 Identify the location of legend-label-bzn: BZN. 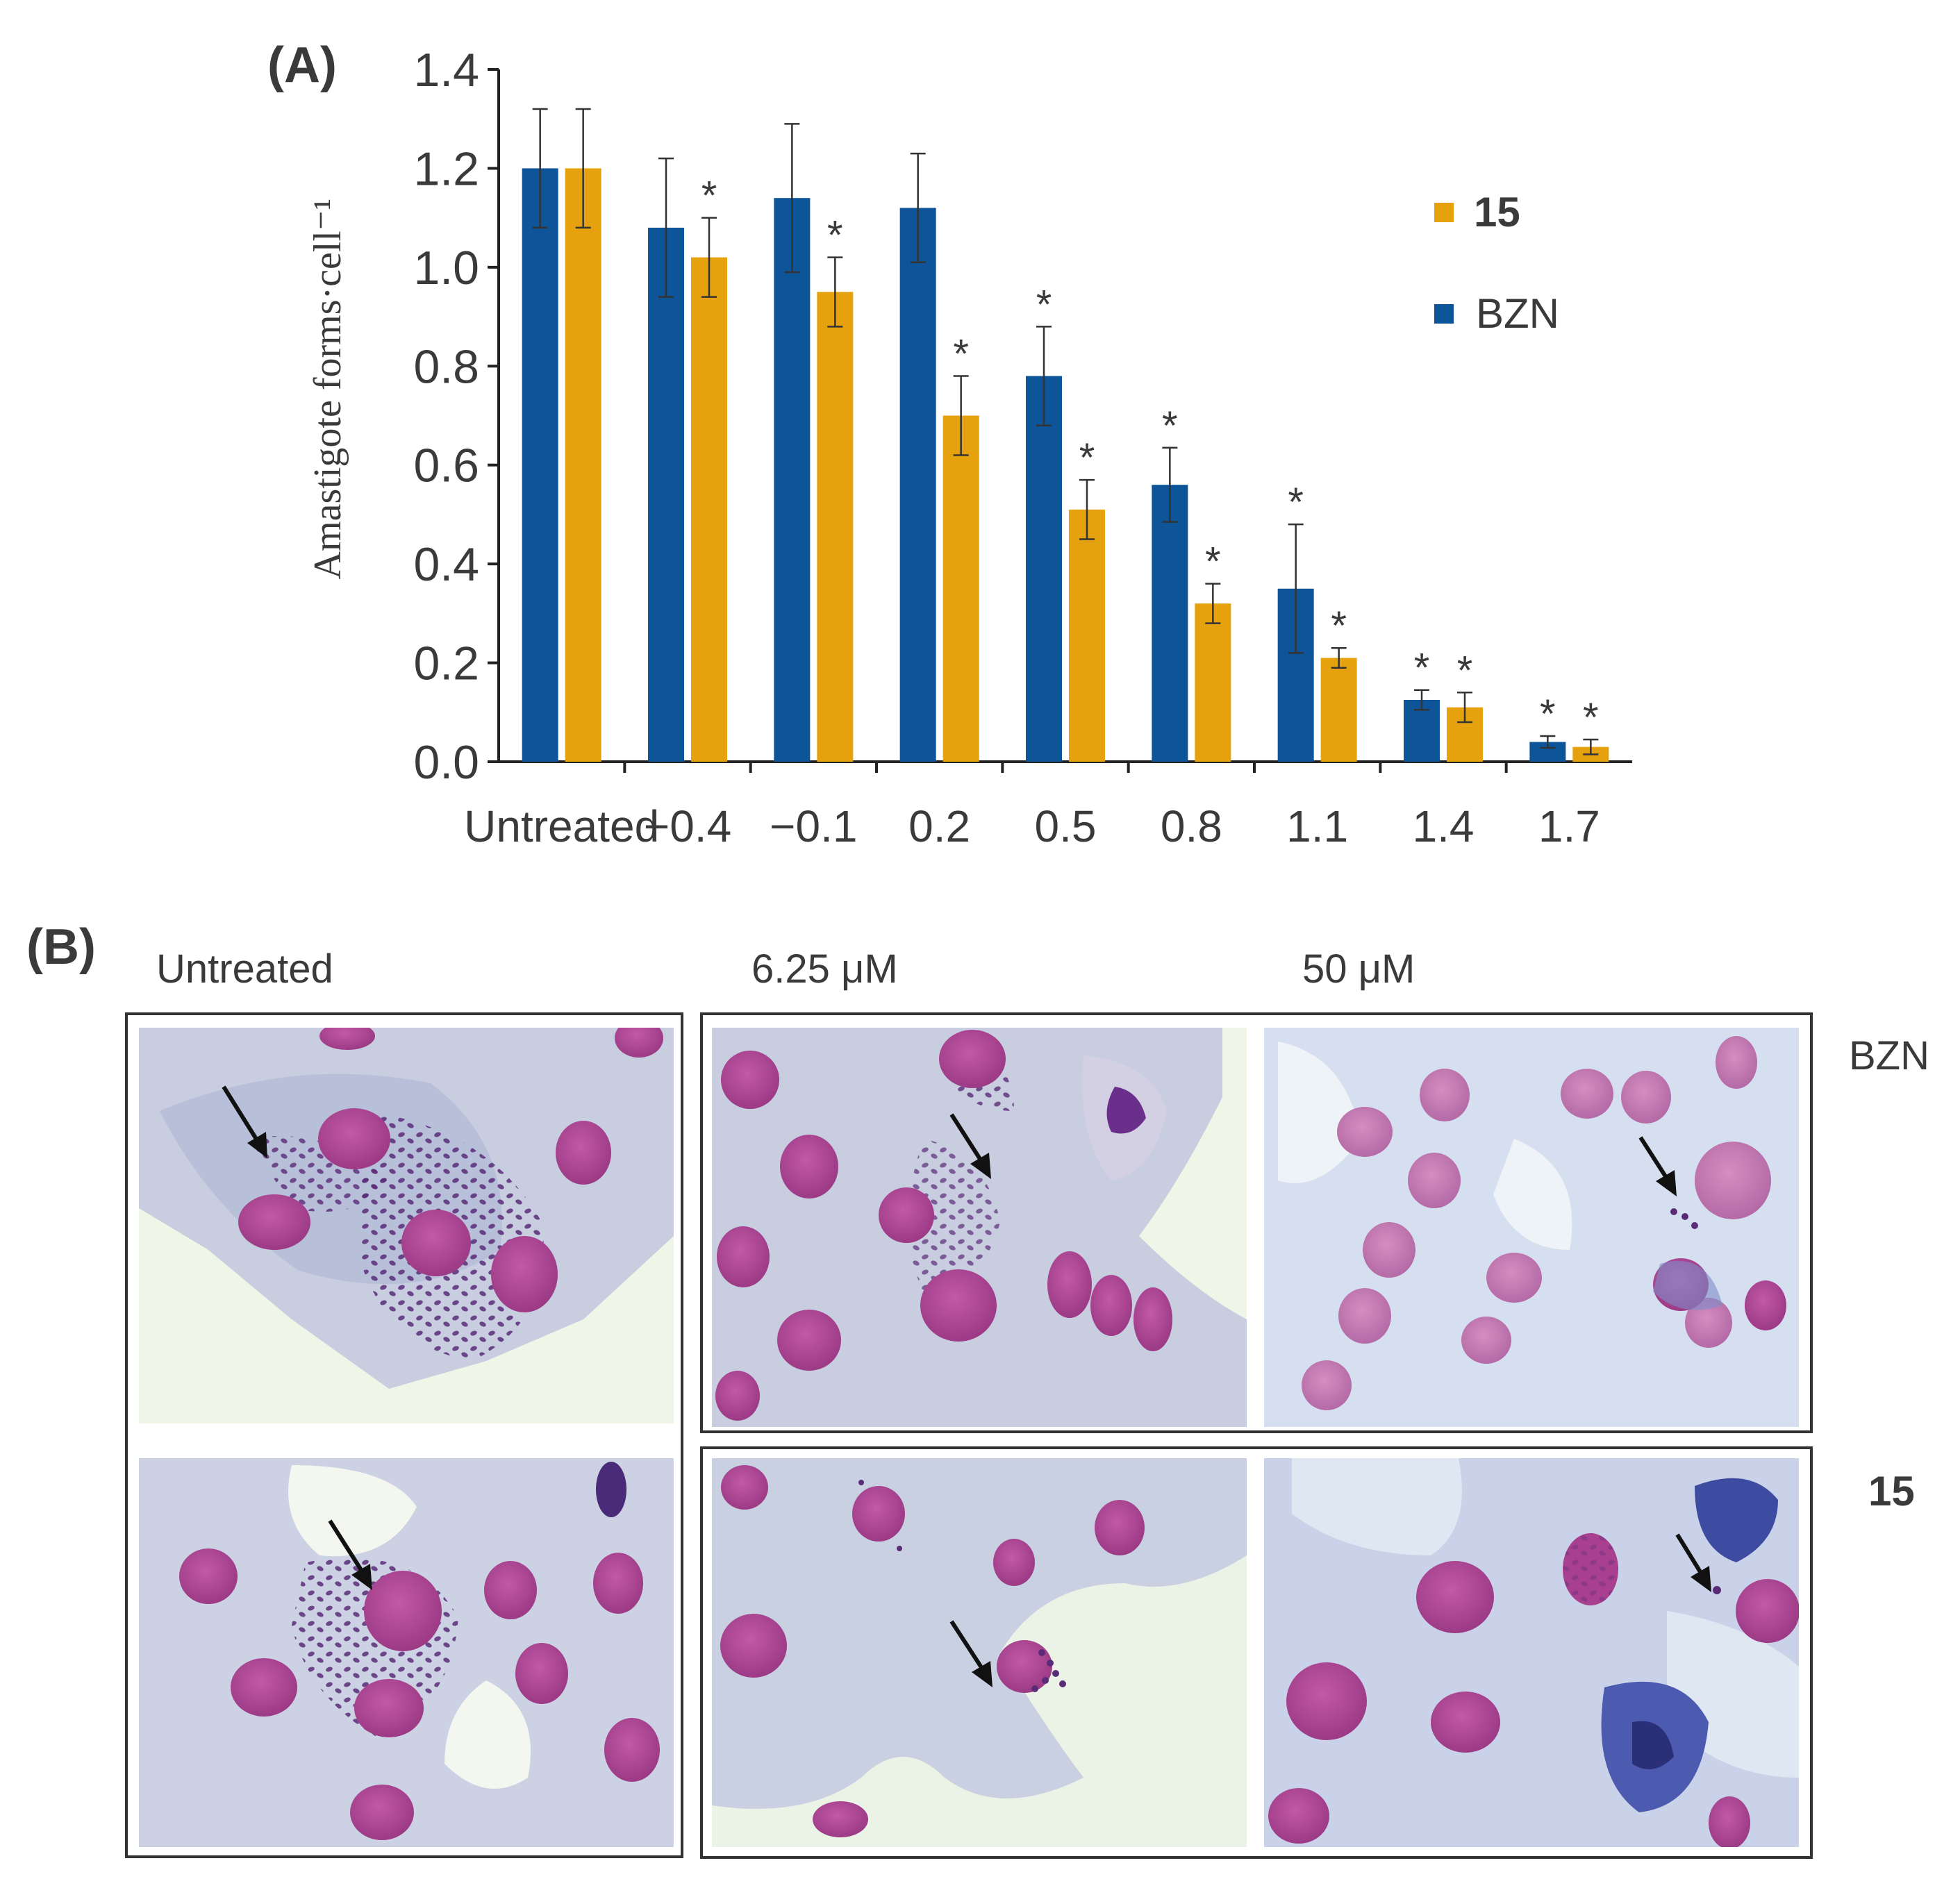
(1518, 313).